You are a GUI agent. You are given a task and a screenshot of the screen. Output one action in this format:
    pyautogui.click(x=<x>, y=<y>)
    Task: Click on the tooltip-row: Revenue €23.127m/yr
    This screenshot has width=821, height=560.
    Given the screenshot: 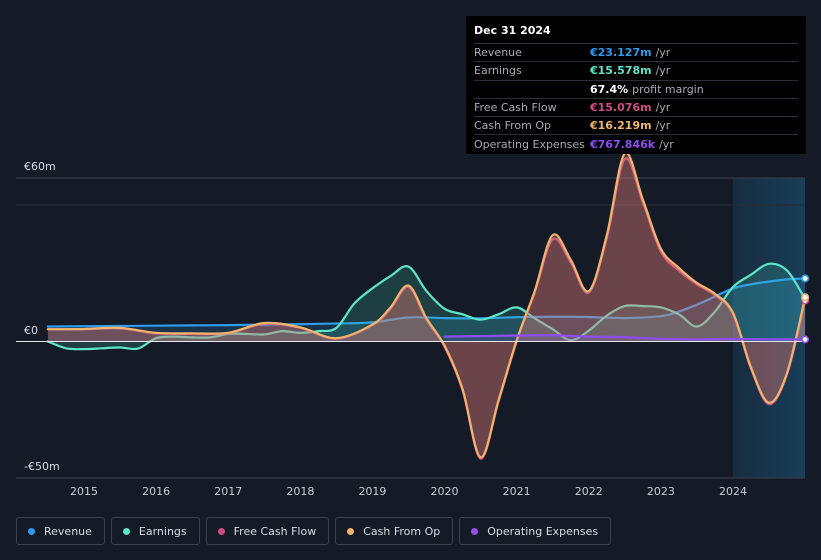 What is the action you would take?
    pyautogui.click(x=636, y=52)
    